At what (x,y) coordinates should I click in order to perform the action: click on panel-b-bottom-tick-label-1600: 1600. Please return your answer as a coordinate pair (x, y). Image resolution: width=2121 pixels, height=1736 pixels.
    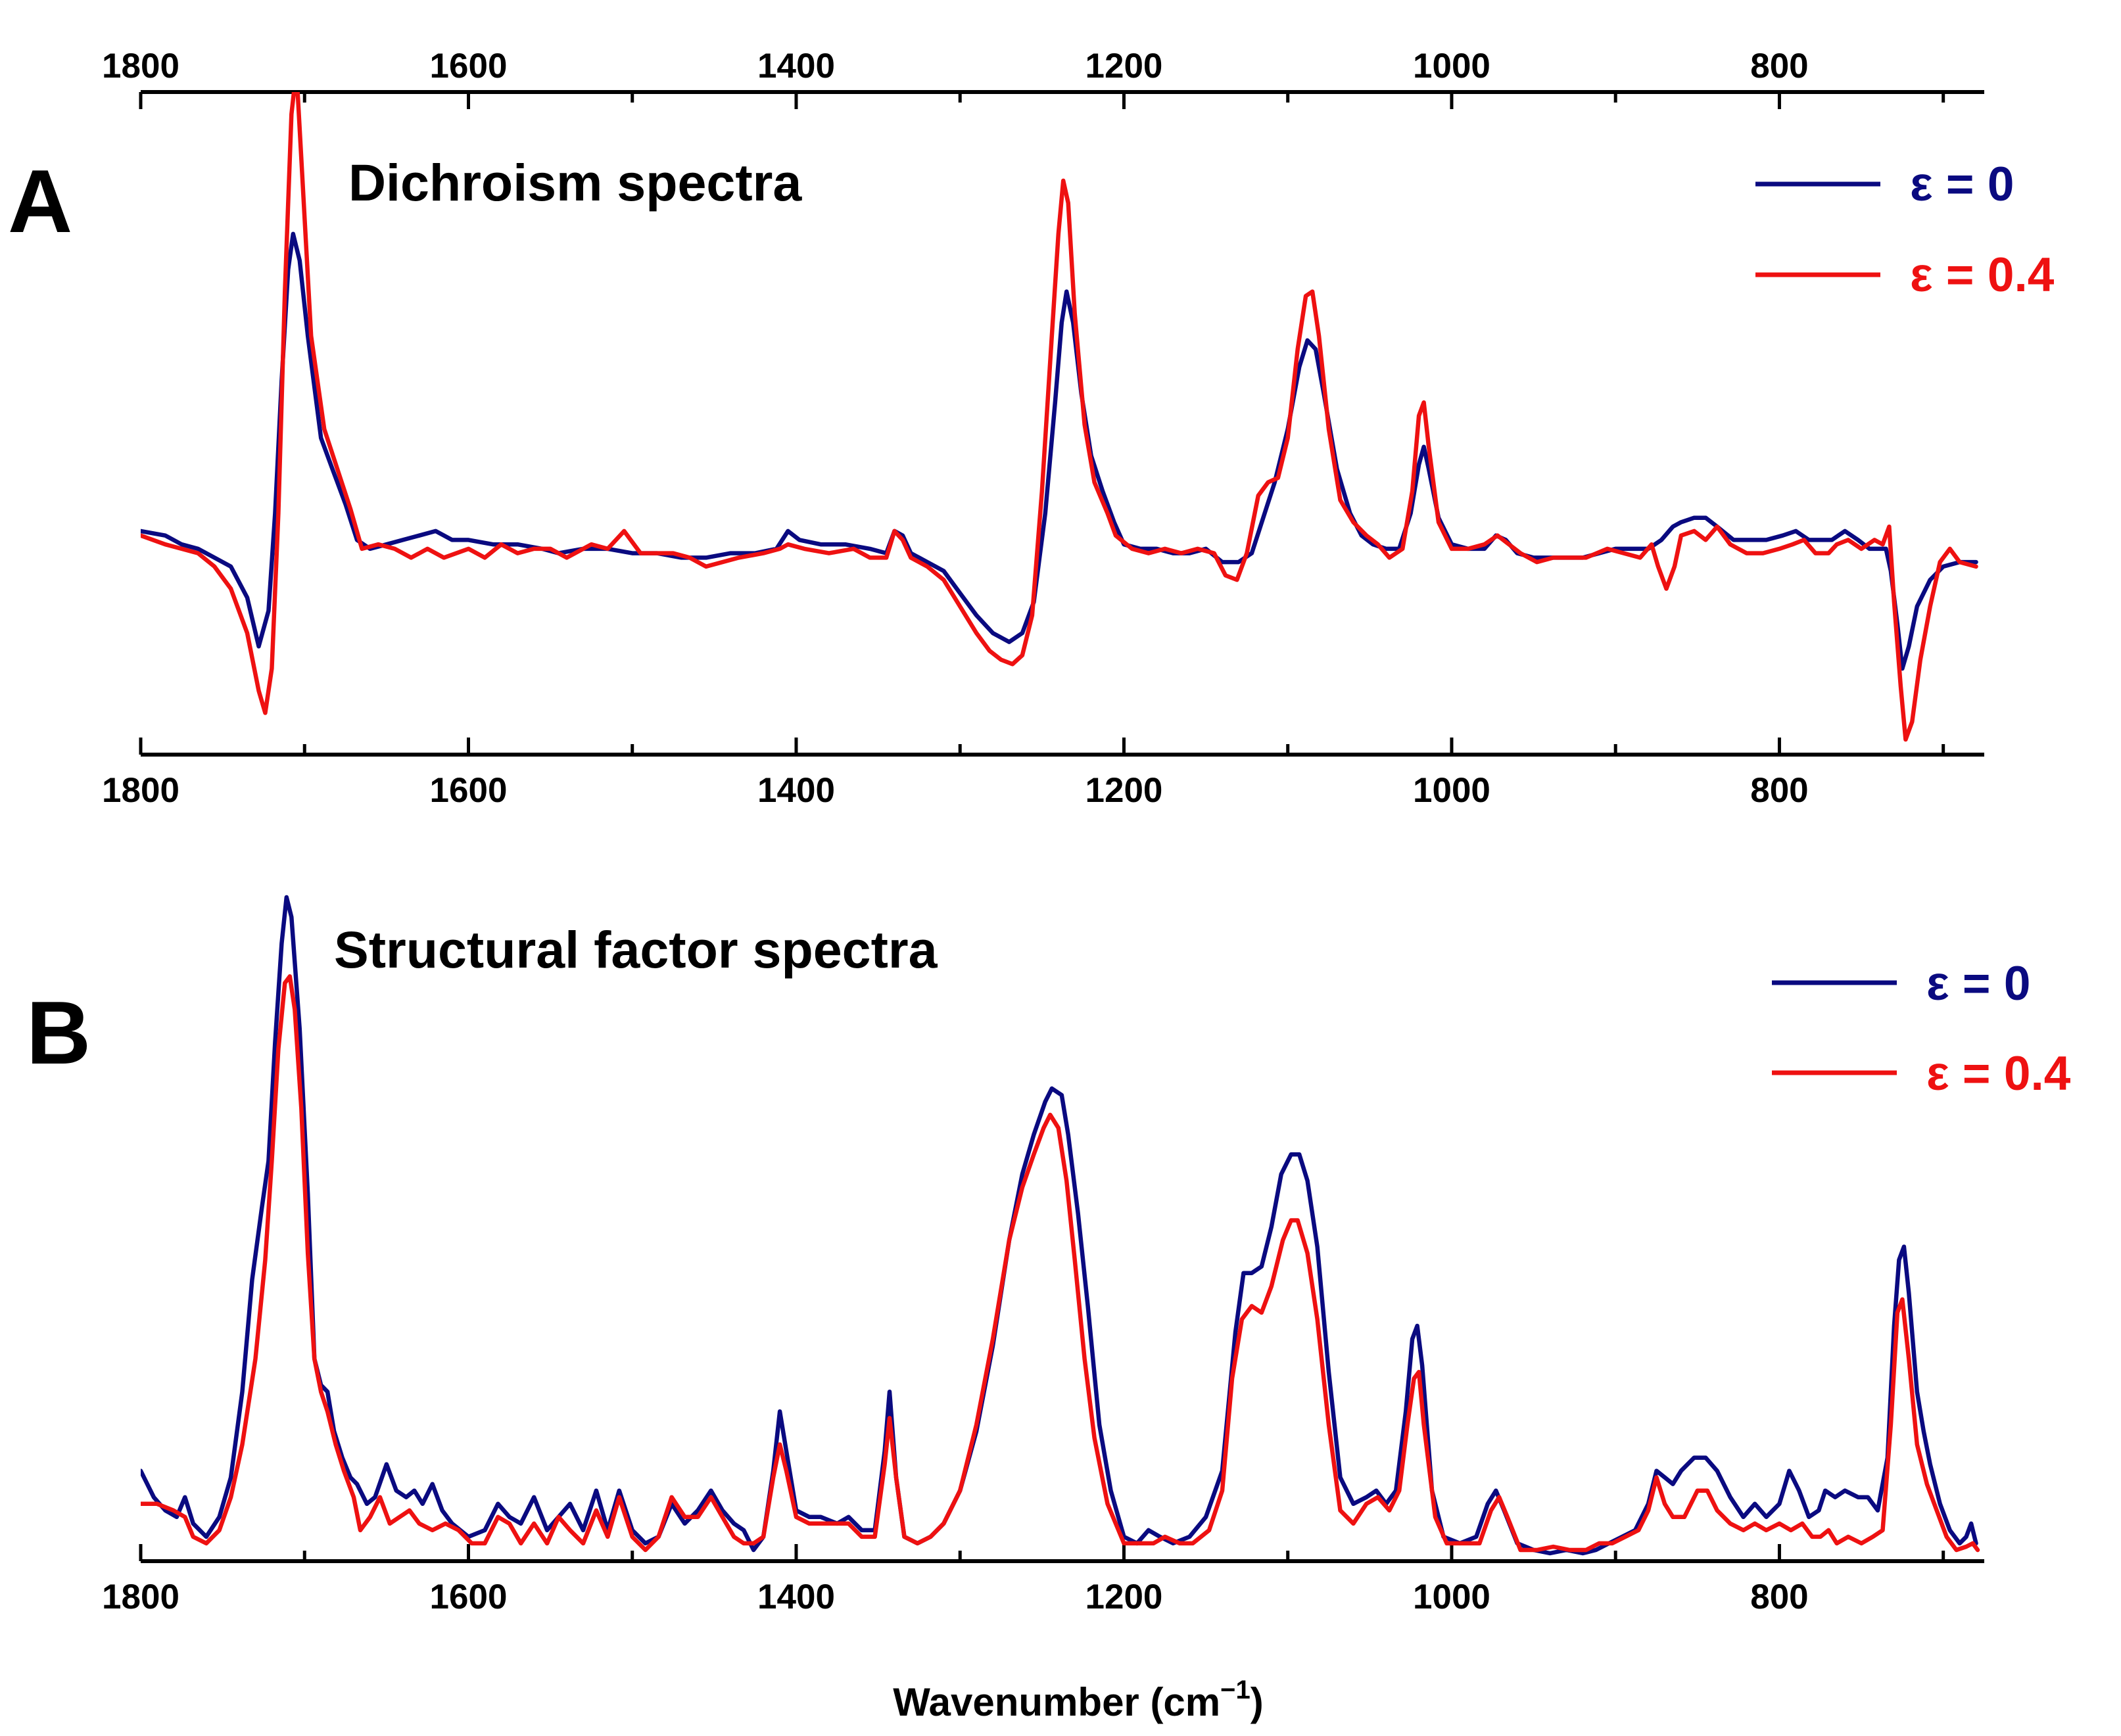
    Looking at the image, I should click on (469, 1597).